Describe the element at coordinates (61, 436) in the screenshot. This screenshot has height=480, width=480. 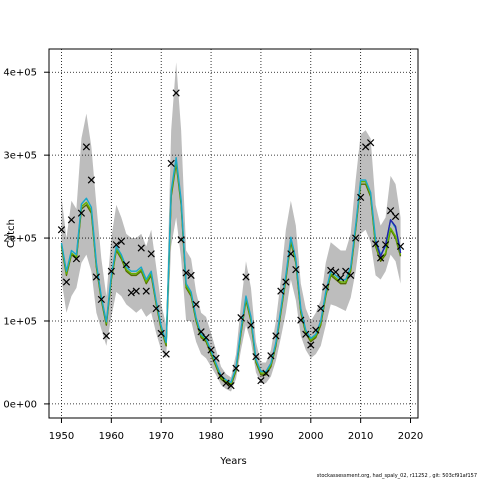
I see `x-tick-label: 1950` at that location.